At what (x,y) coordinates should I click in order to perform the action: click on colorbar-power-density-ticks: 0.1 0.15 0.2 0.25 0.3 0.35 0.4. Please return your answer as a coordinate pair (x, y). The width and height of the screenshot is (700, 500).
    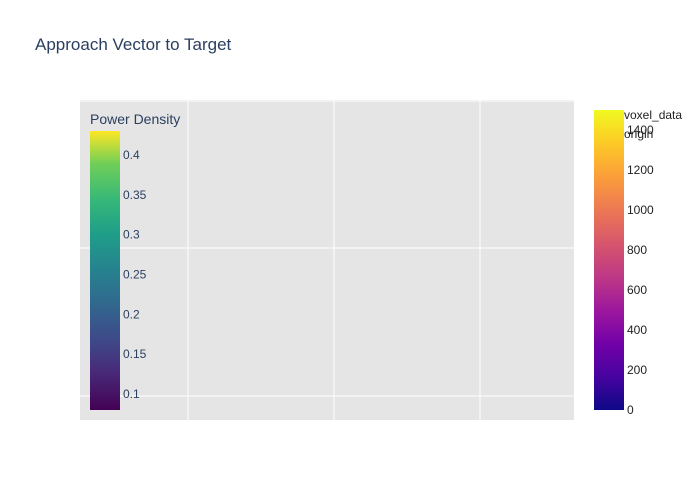
    Looking at the image, I should click on (135, 274).